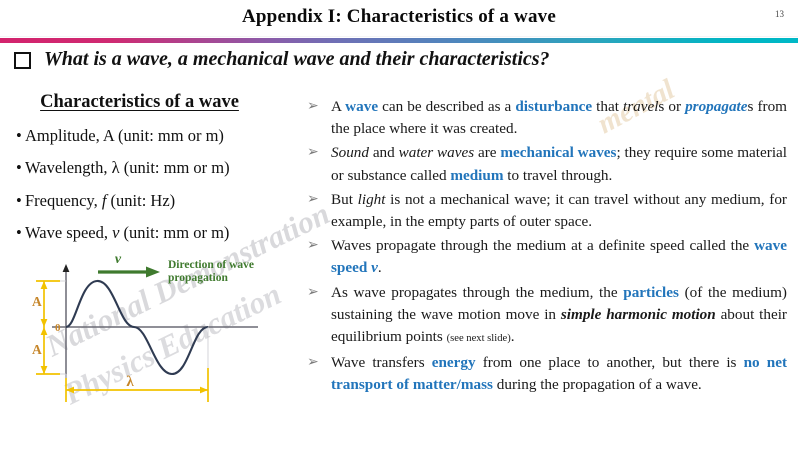 This screenshot has width=798, height=449. Describe the element at coordinates (383, 153) in the screenshot. I see `text-run: and` at that location.